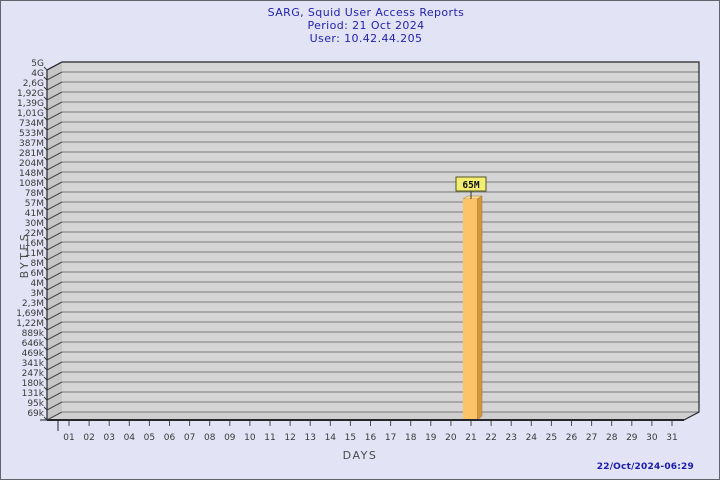 This screenshot has height=480, width=720. I want to click on y-tick-label: 3M, so click(38, 294).